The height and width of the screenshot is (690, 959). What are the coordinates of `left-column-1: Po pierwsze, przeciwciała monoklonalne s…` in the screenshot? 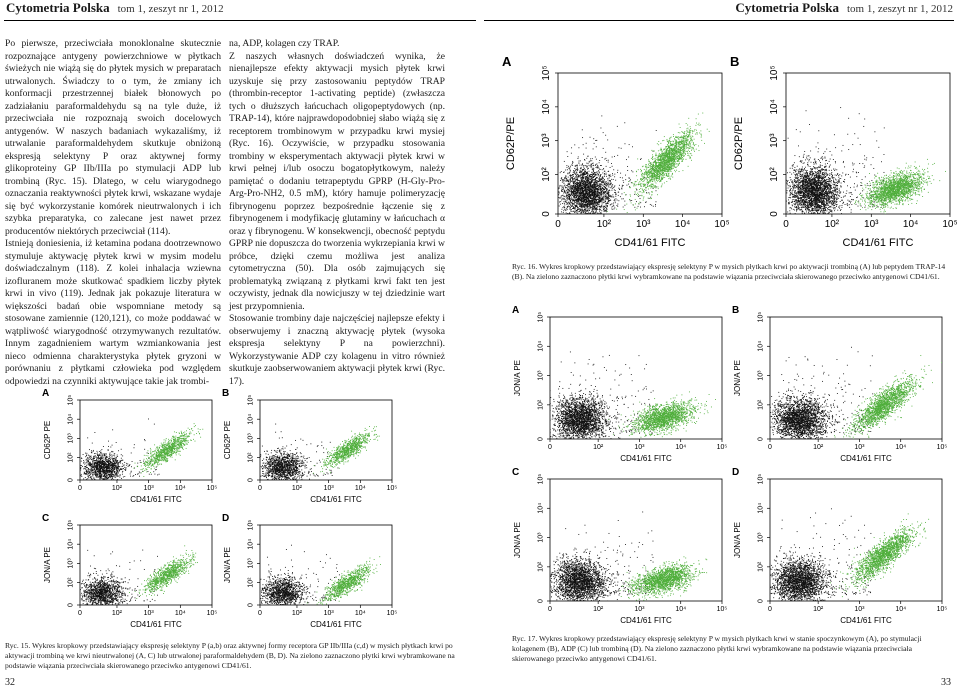 It's located at (113, 213).